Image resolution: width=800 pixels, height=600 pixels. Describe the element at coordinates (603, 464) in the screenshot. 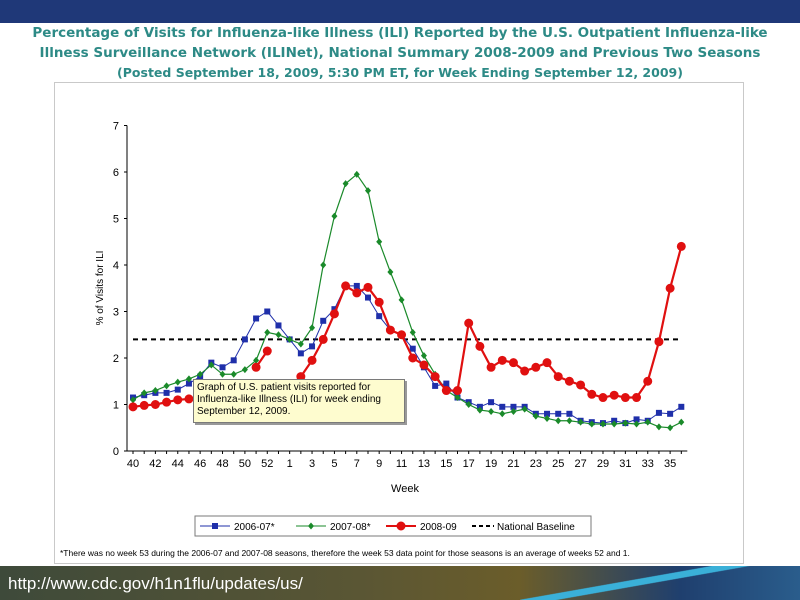

I see `x-tick-label: 29` at that location.